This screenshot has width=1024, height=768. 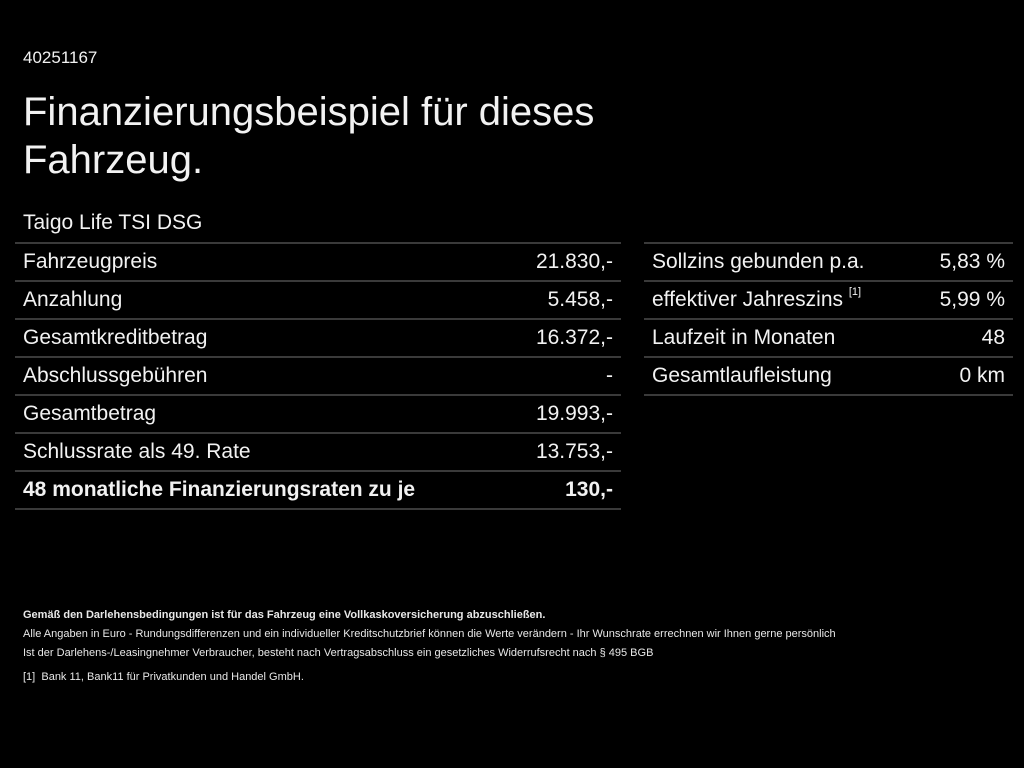 What do you see at coordinates (780, 261) in the screenshot?
I see `row-label: Sollzins gebunden p.a.` at bounding box center [780, 261].